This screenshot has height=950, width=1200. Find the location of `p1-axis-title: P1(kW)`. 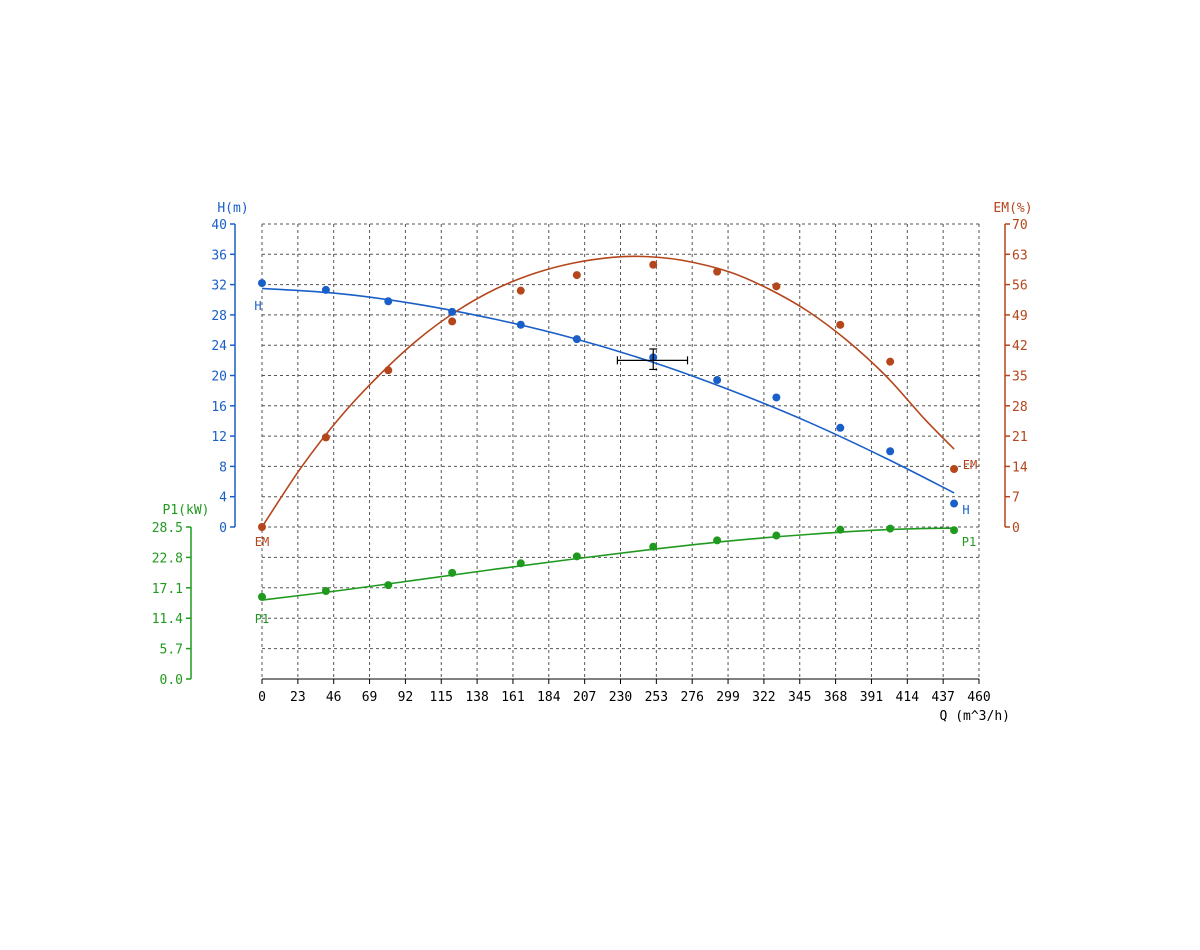

p1-axis-title: P1(kW) is located at coordinates (186, 510).